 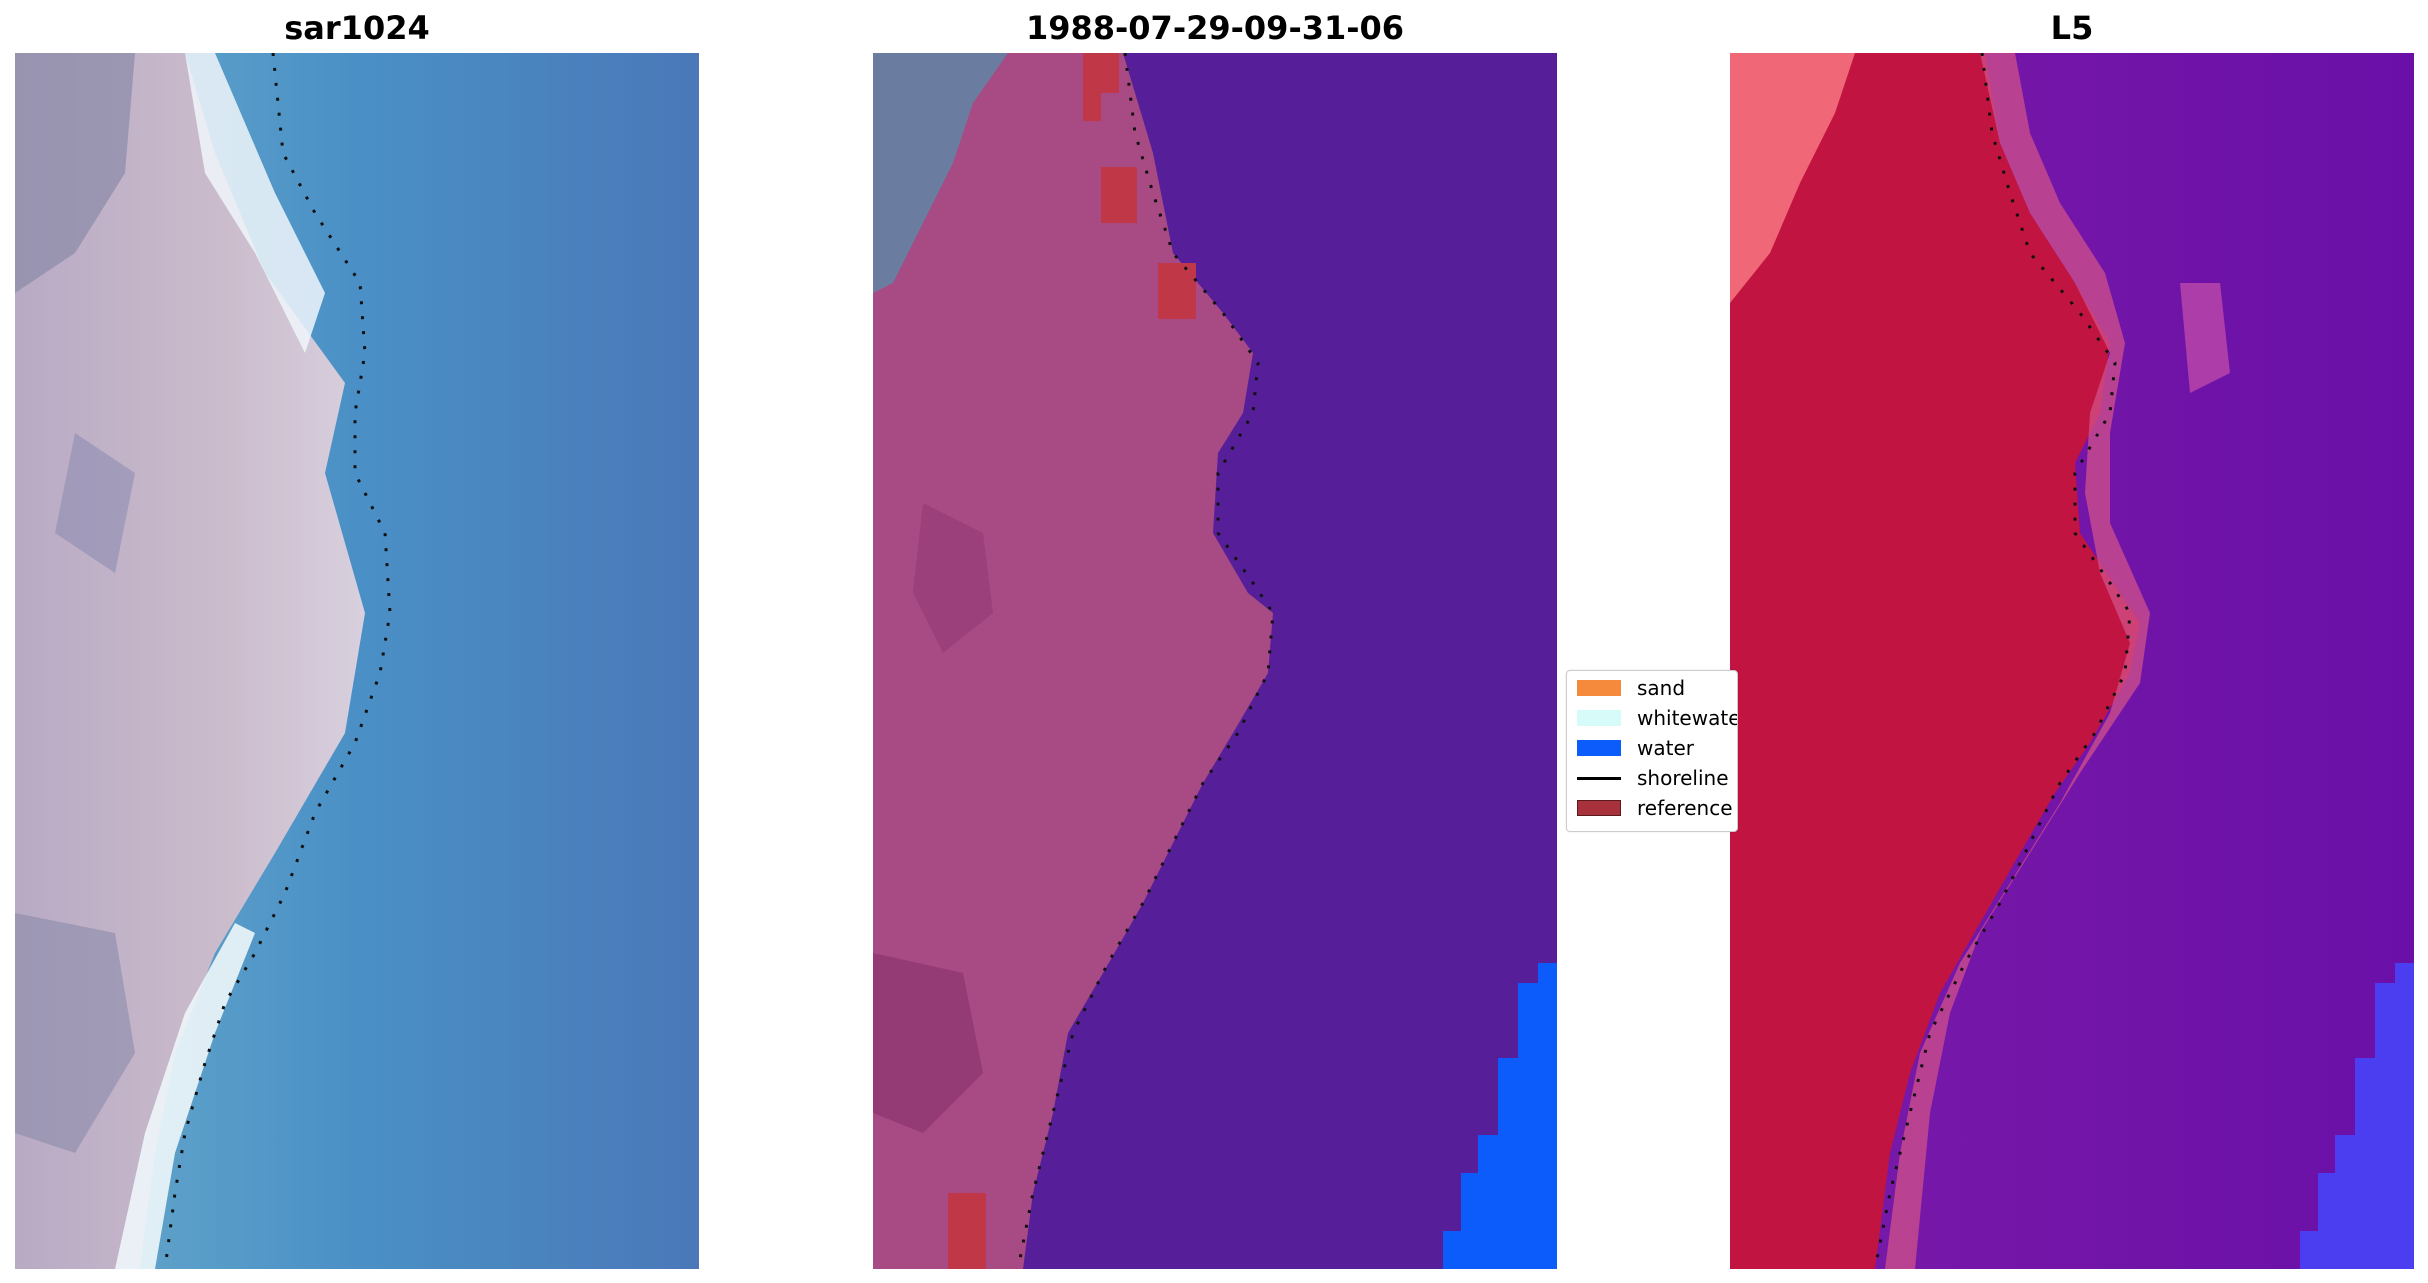 I want to click on transition-band, so click(x=2017, y=661).